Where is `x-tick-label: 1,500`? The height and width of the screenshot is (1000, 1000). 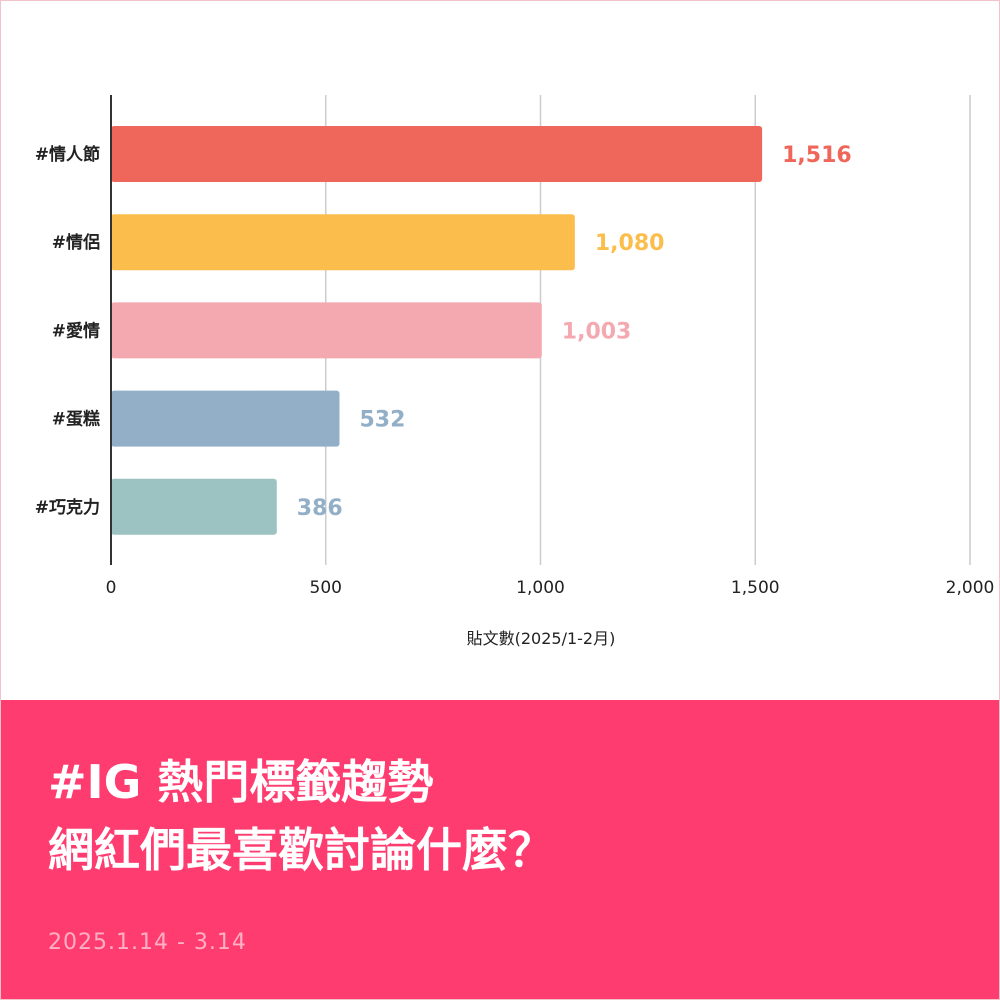 x-tick-label: 1,500 is located at coordinates (755, 588).